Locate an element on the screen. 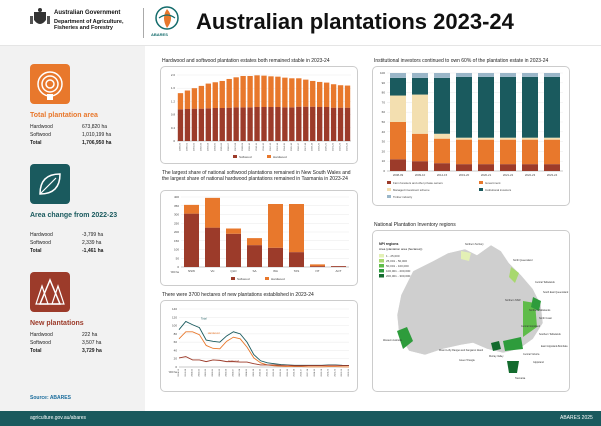 The height and width of the screenshot is (426, 601). map-region-label: Mount Lofty Ranges and Kangaroo Island is located at coordinates (461, 350).